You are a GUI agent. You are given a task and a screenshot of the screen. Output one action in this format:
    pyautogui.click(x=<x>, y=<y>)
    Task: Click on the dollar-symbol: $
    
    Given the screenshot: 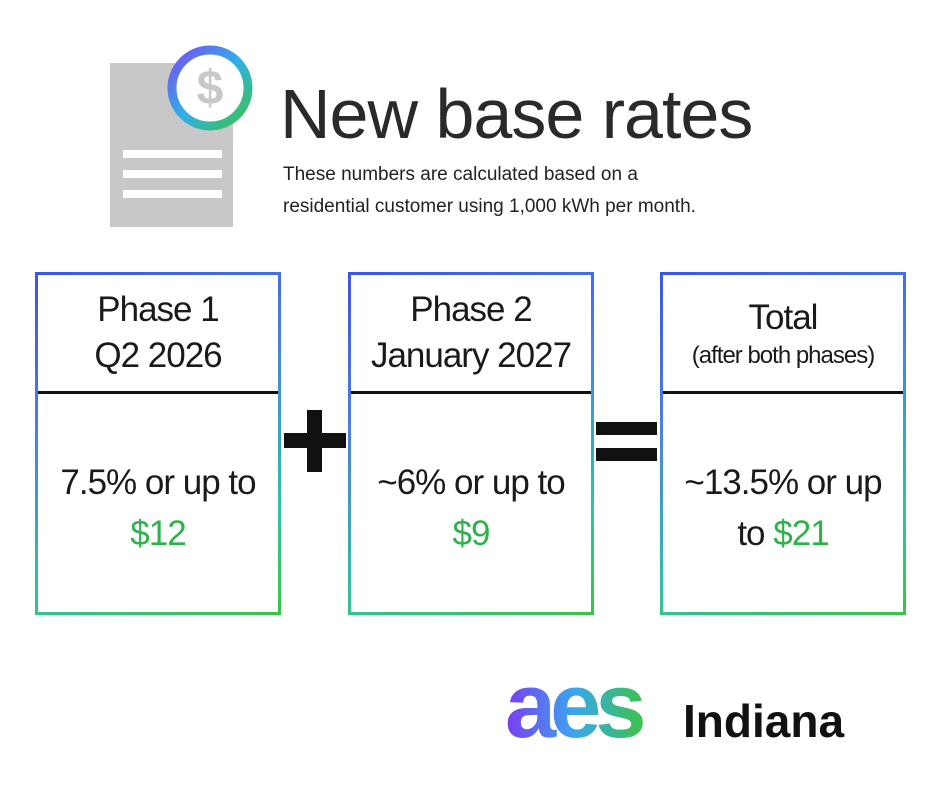 What is the action you would take?
    pyautogui.click(x=210, y=88)
    